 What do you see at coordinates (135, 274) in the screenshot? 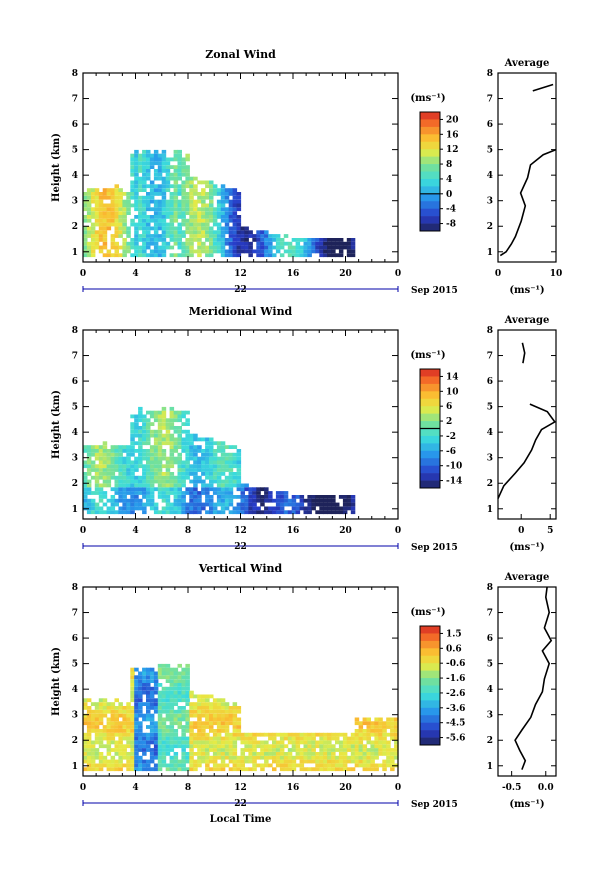
I see `x-tick-label: 4` at bounding box center [135, 274].